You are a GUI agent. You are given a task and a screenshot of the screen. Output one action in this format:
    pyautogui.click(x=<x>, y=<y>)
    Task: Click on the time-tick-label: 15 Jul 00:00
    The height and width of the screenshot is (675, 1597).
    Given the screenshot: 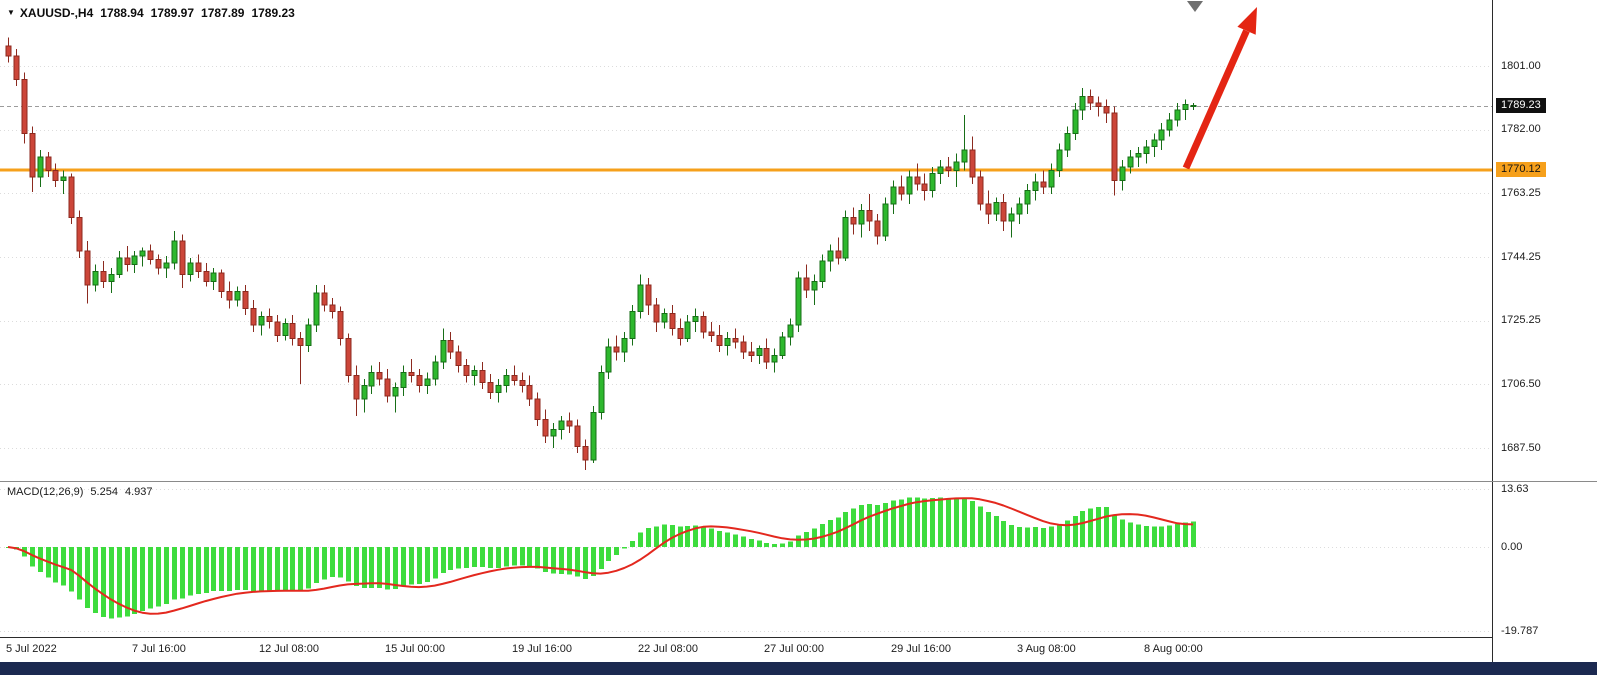 What is the action you would take?
    pyautogui.click(x=415, y=649)
    